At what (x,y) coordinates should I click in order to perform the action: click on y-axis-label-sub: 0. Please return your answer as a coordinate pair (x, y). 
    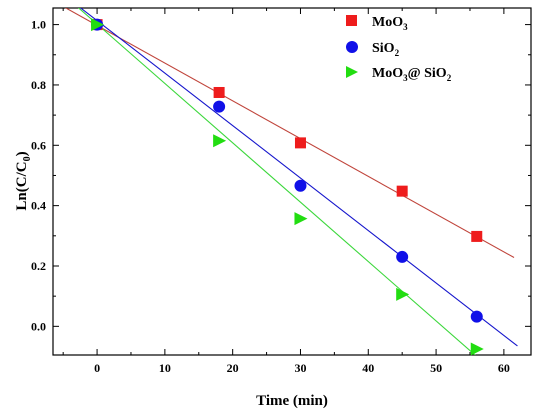
    Looking at the image, I should click on (27, 158).